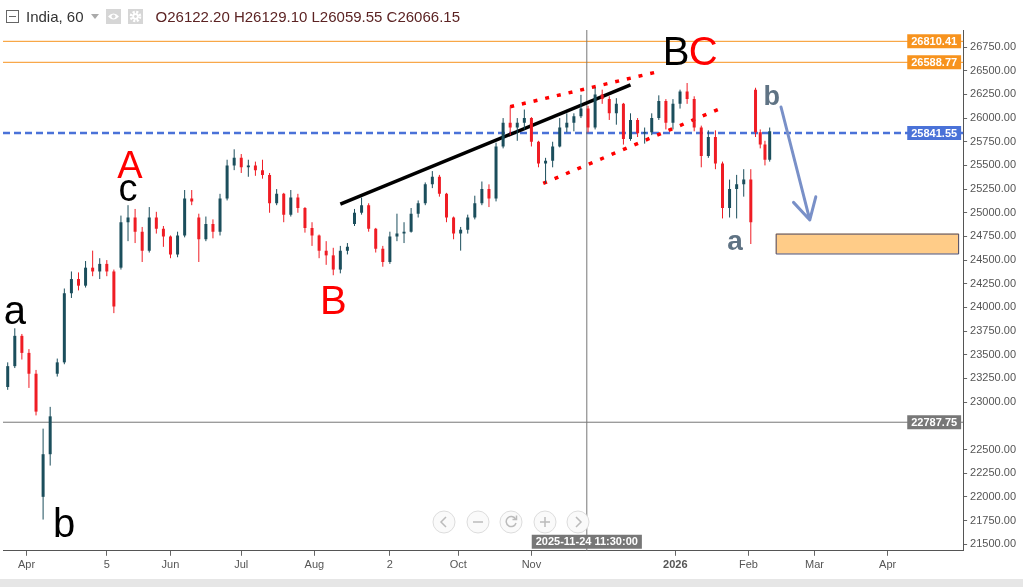  What do you see at coordinates (934, 40) in the screenshot?
I see `ref-line-label: 26810.41` at bounding box center [934, 40].